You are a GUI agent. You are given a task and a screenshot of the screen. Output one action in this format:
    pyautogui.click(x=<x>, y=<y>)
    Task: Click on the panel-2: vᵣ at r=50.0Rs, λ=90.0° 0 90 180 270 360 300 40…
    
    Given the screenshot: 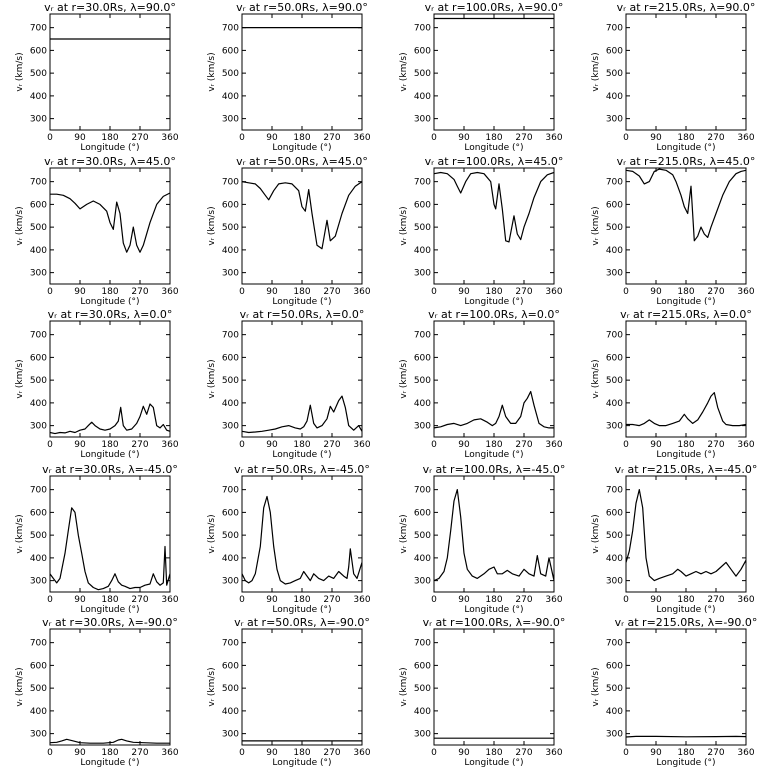 What is the action you would take?
    pyautogui.click(x=289, y=77)
    